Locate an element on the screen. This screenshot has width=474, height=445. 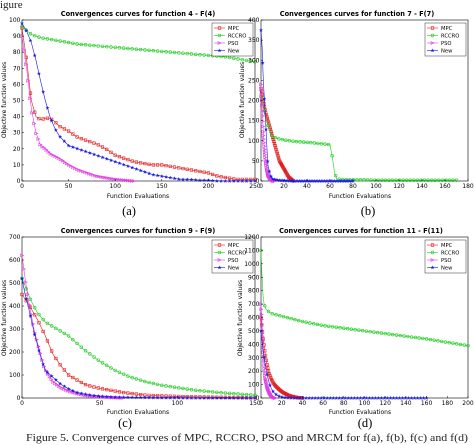
panel-c-legend-label-mpc: MPC is located at coordinates (234, 246).